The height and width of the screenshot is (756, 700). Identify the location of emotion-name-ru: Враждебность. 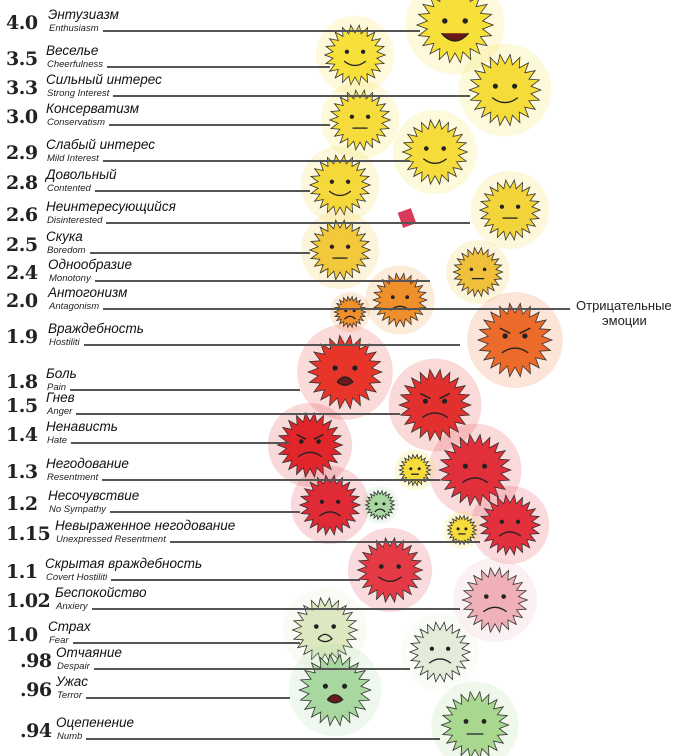
(96, 328).